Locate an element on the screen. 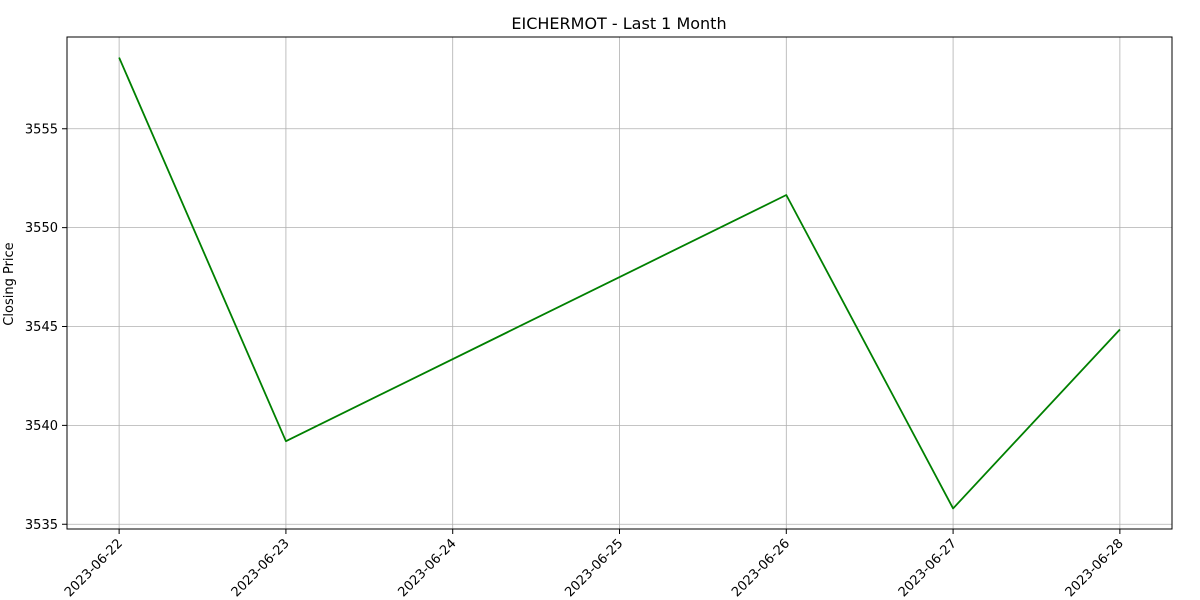 The width and height of the screenshot is (1200, 600). x-tick-label: 2023-06-26 is located at coordinates (761, 568).